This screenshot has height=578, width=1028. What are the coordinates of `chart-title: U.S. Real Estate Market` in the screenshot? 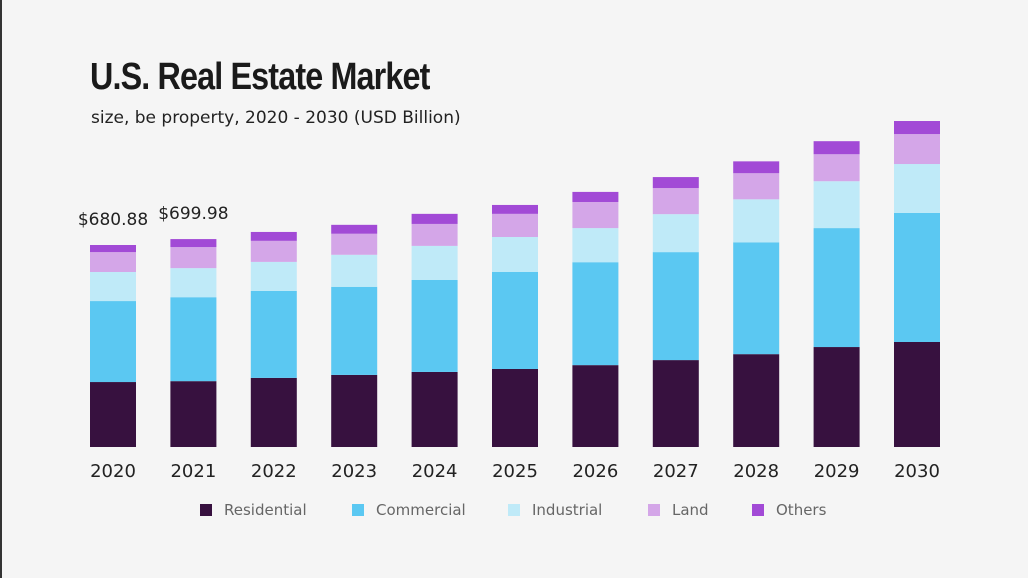 It's located at (260, 77).